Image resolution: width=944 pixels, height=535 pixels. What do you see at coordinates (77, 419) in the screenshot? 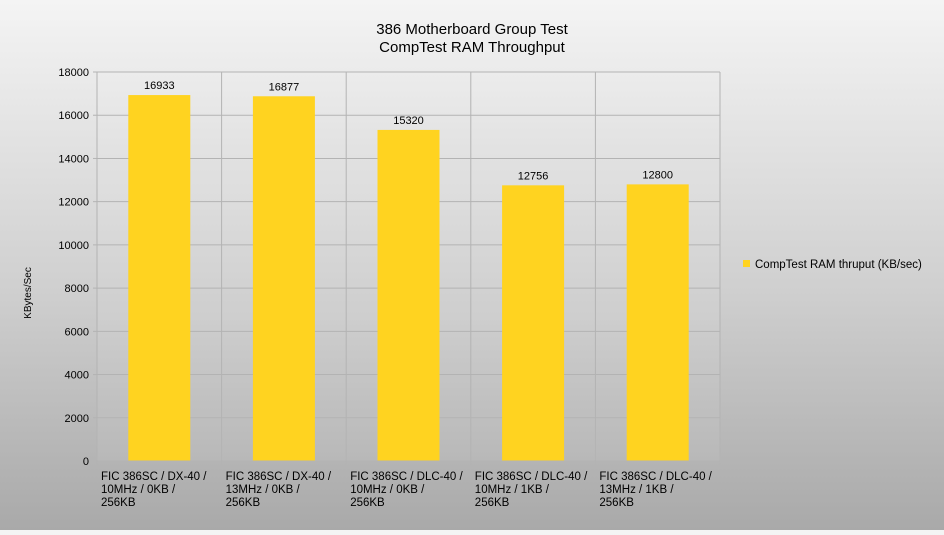
I see `y-tick-label: 2000` at bounding box center [77, 419].